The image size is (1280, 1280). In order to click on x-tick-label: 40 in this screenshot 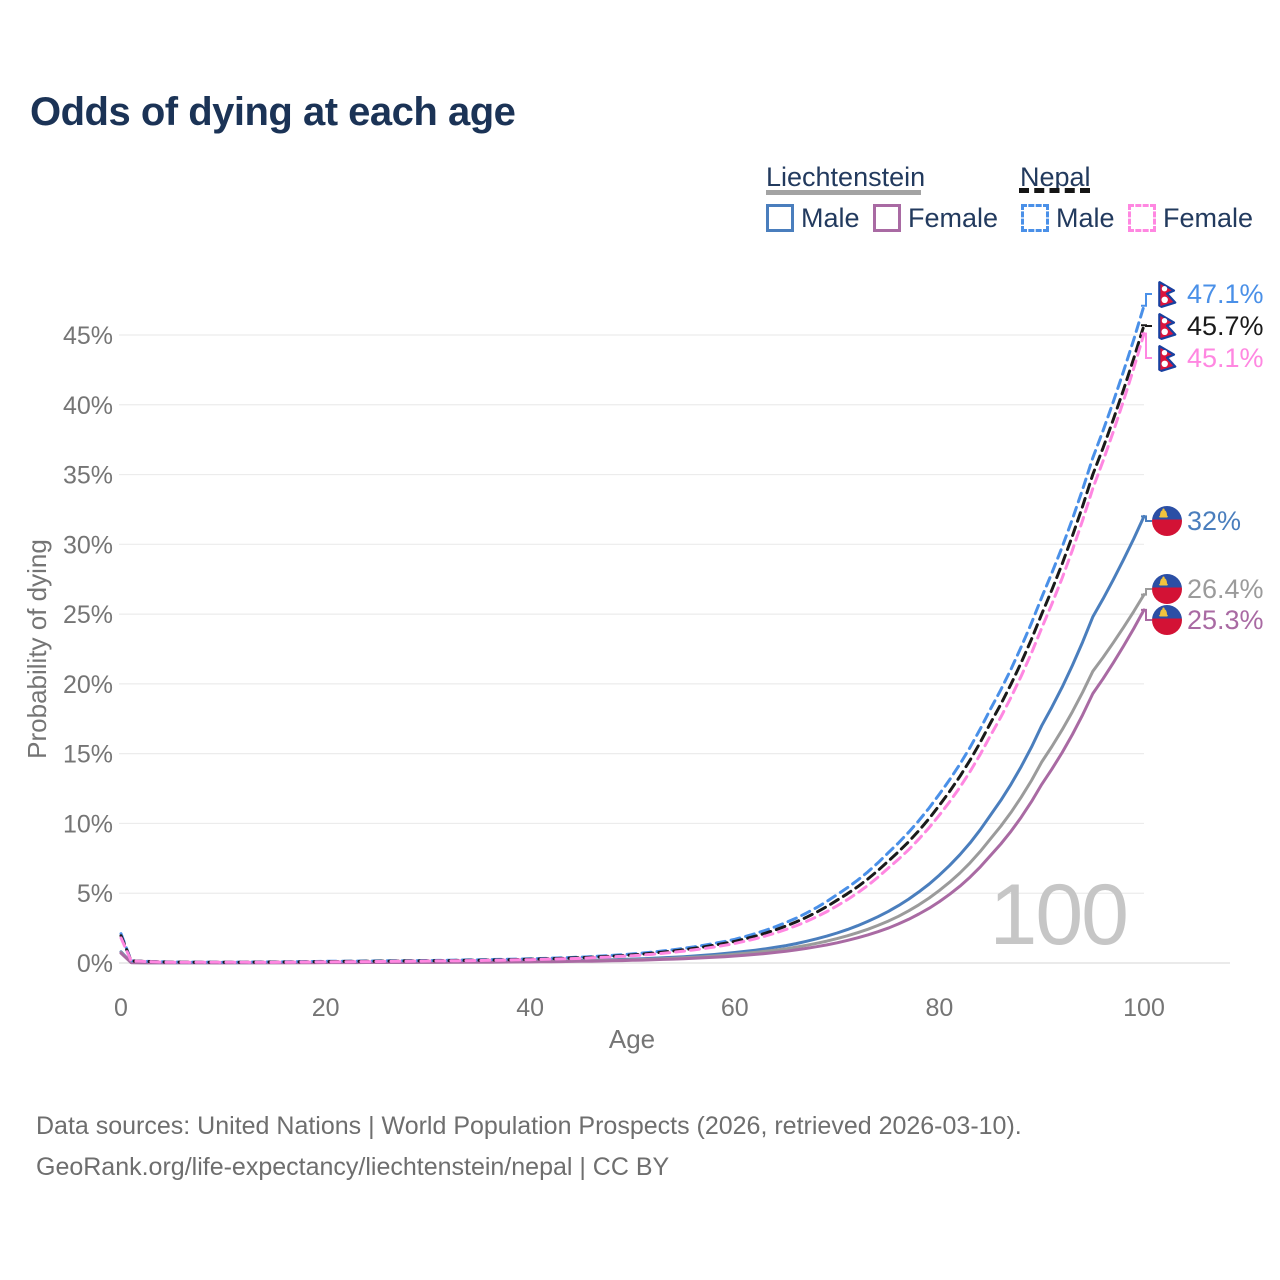, I will do `click(530, 1008)`.